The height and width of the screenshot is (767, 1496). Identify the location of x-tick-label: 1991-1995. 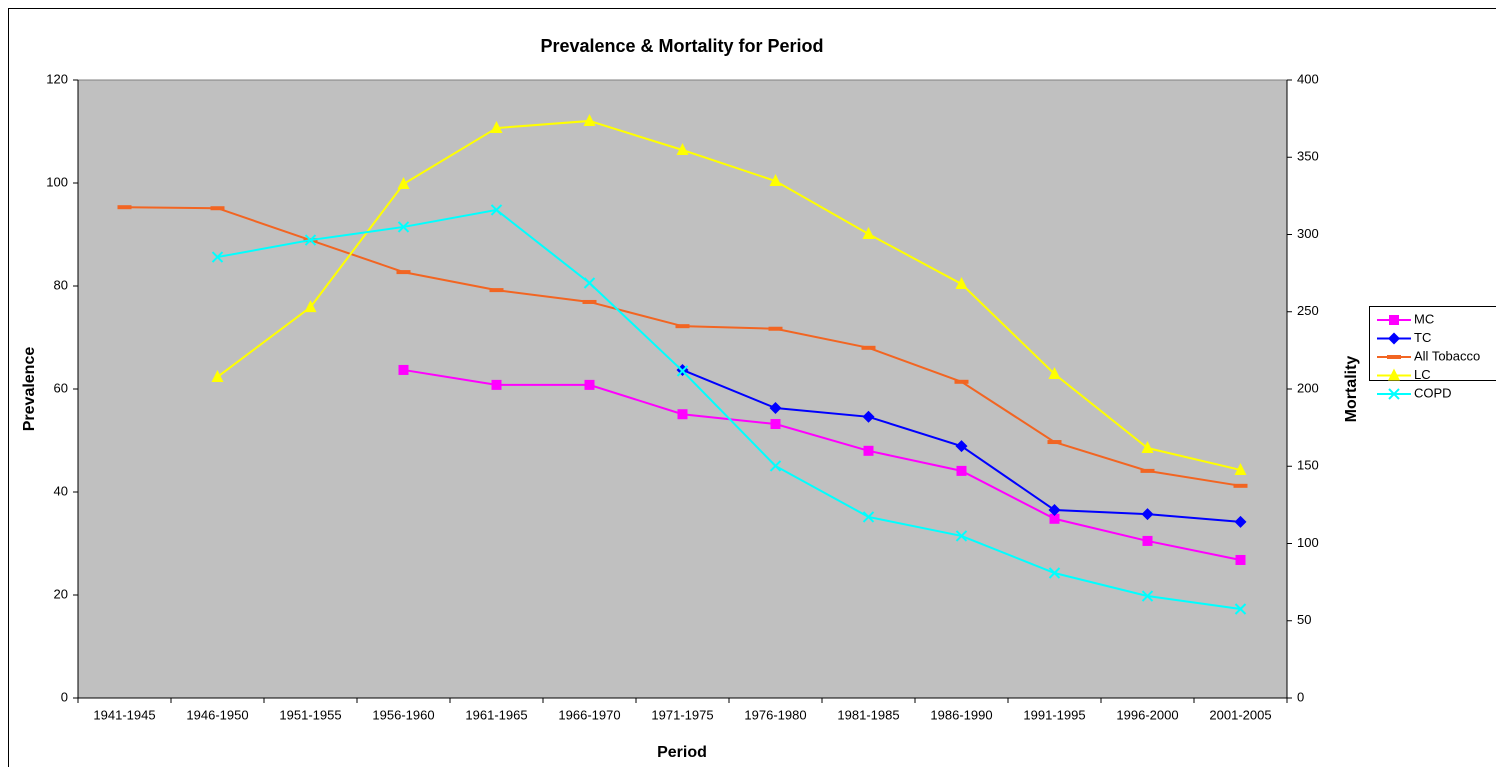
(1054, 714).